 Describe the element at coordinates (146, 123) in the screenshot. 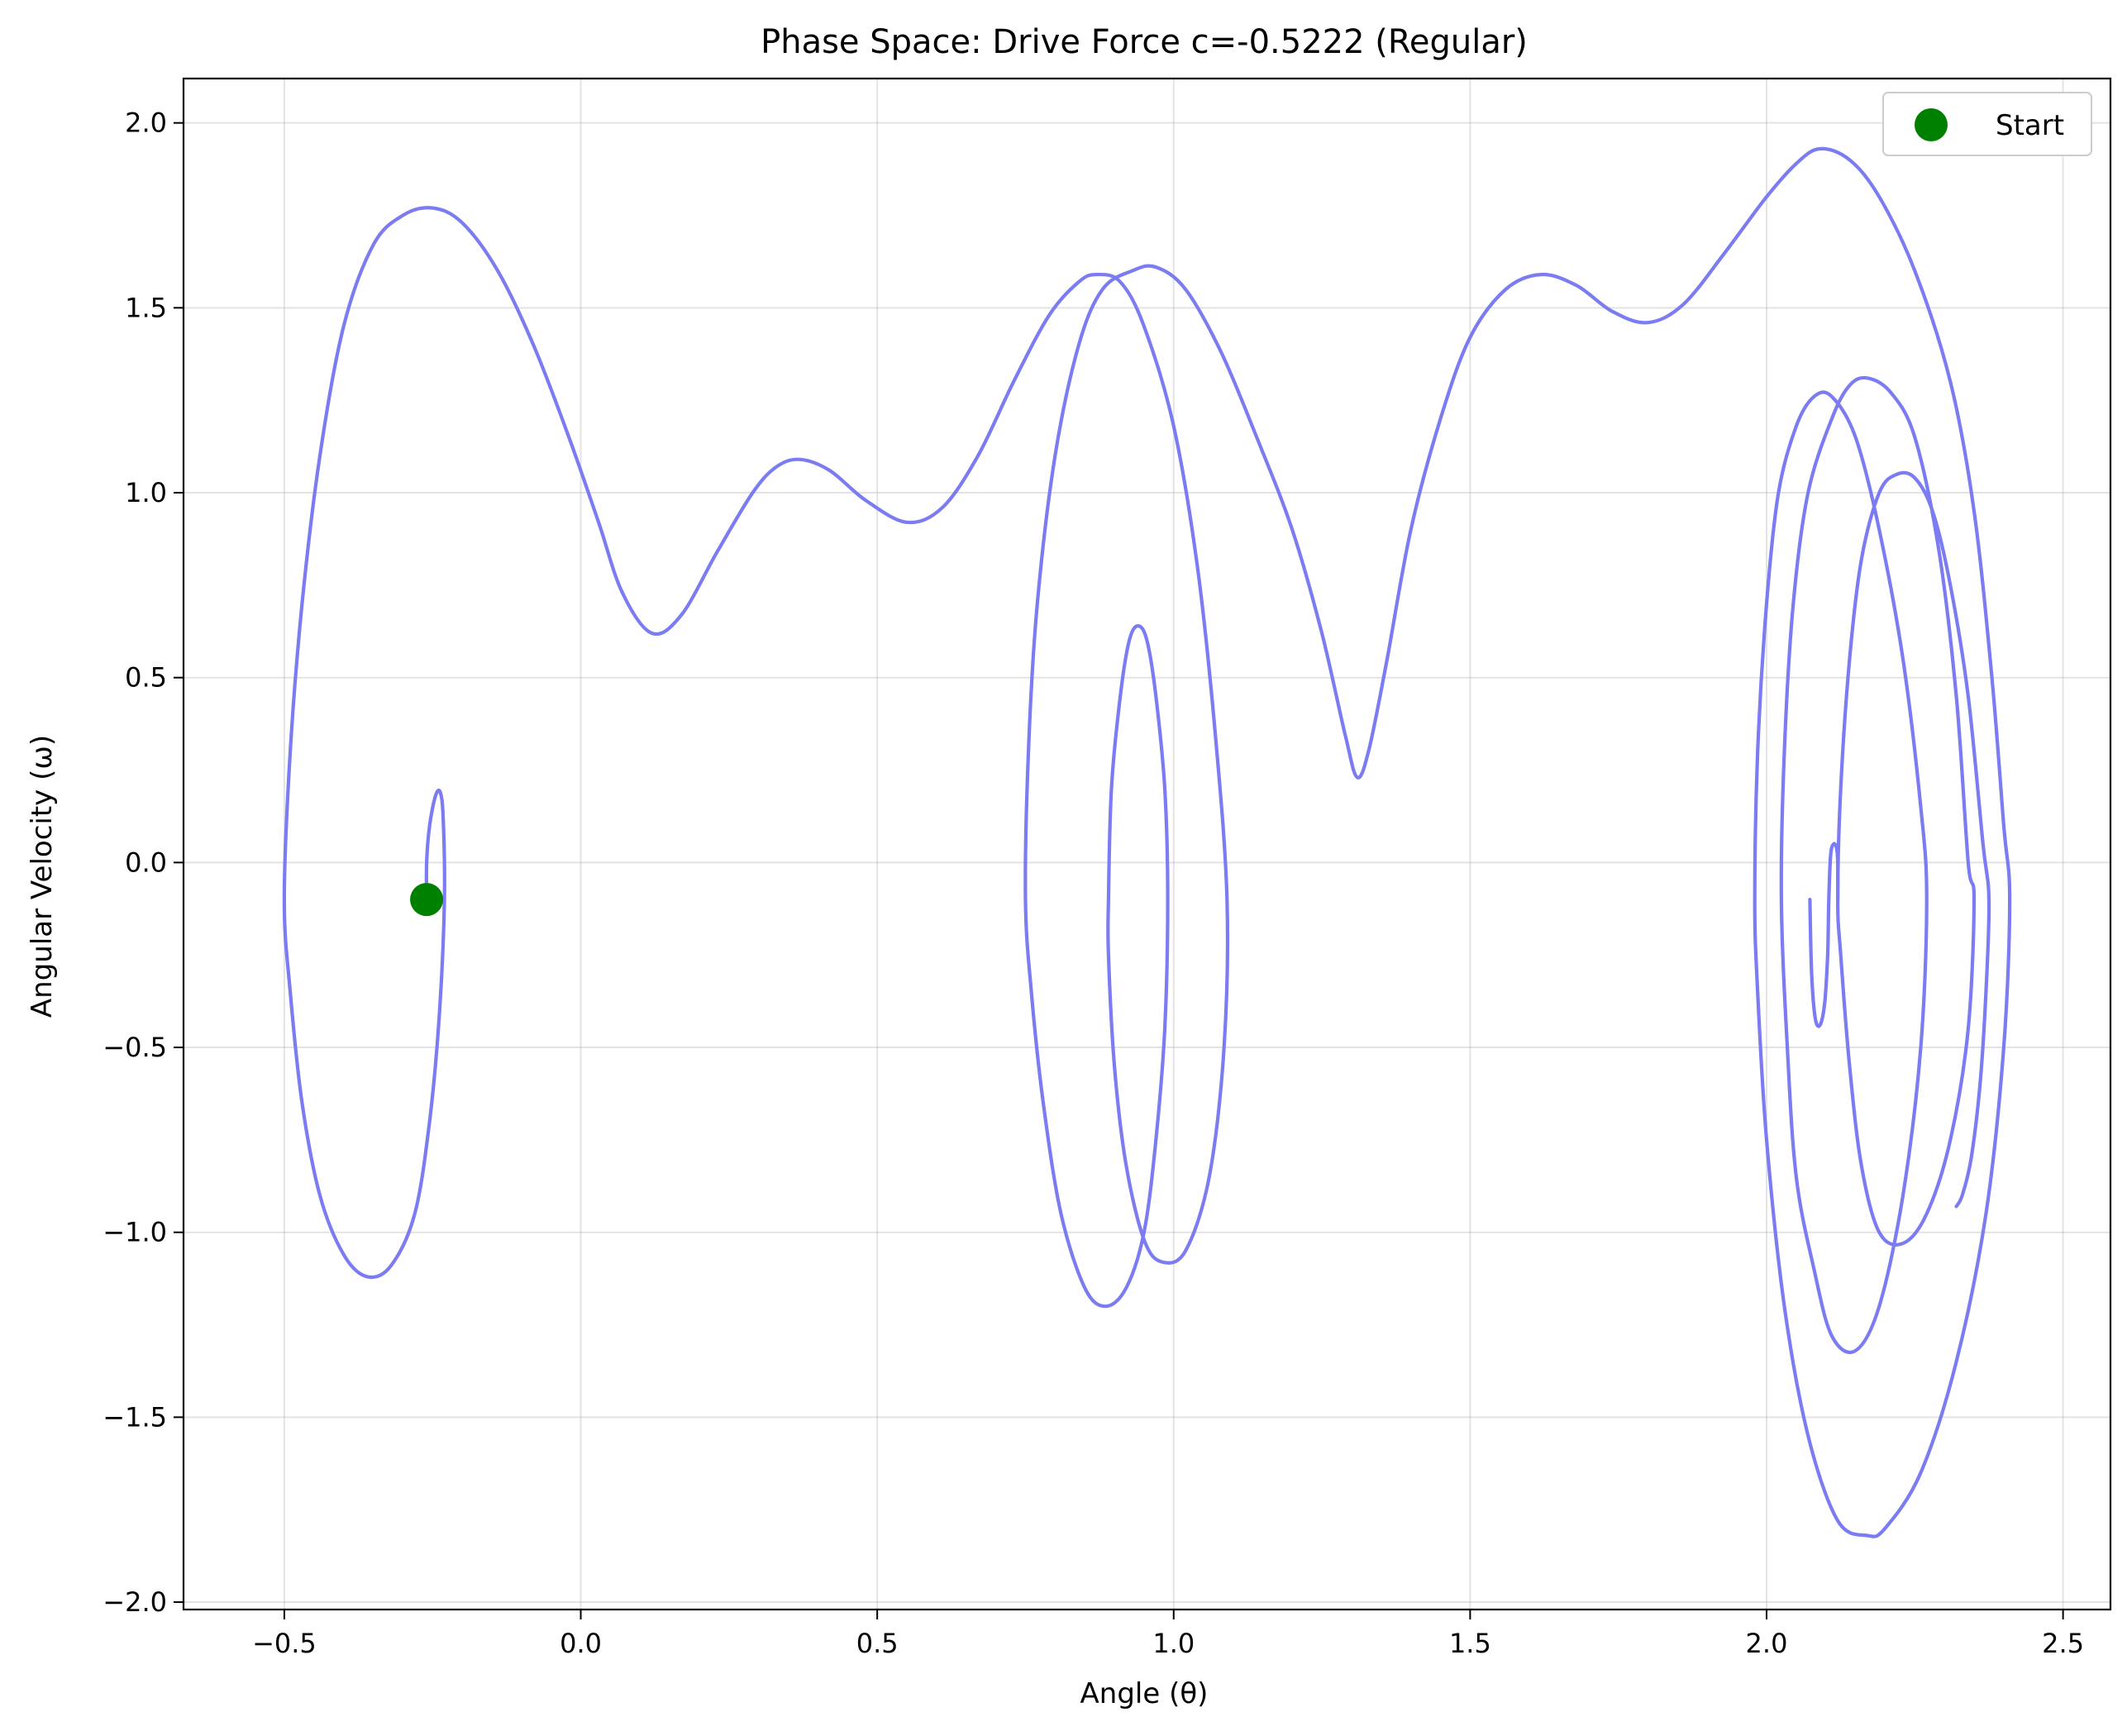

I see `y-tick-label: 2.0` at that location.